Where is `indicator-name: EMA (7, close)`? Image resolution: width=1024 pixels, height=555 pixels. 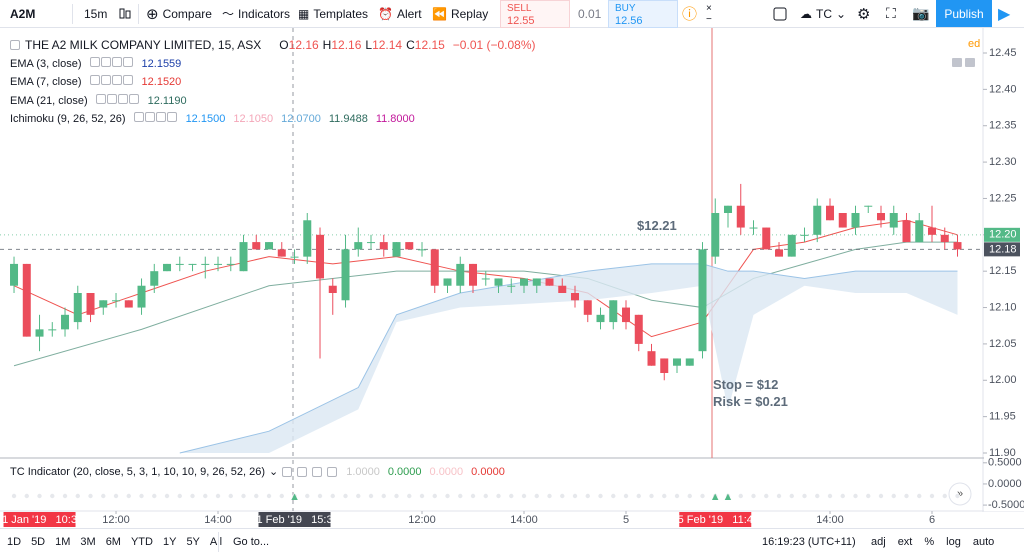 indicator-name: EMA (7, close) is located at coordinates (46, 82).